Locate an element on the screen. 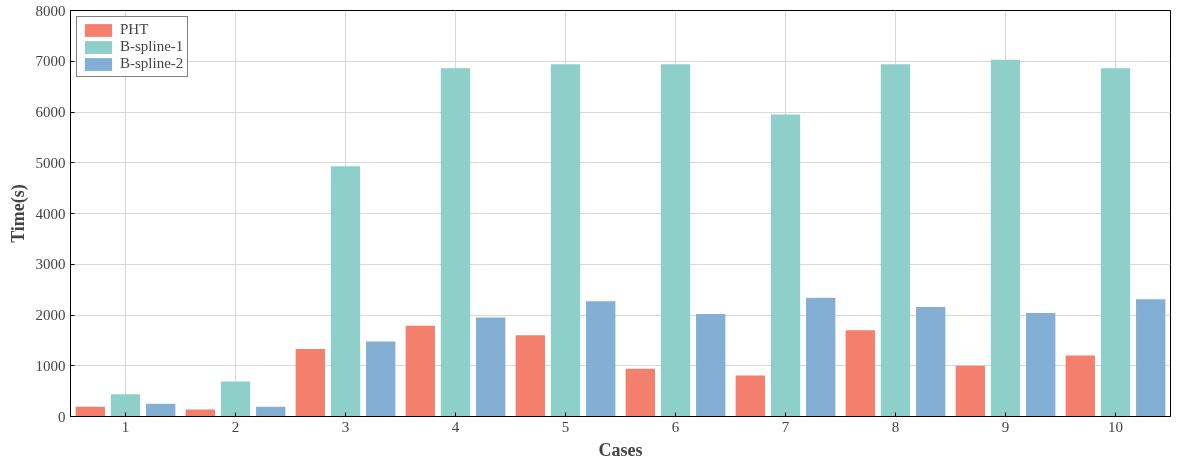  legend-label: PHT is located at coordinates (134, 29).